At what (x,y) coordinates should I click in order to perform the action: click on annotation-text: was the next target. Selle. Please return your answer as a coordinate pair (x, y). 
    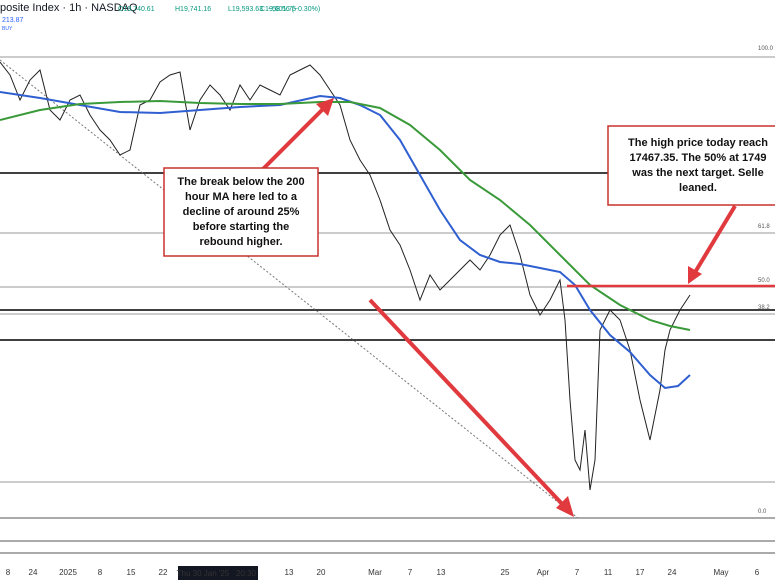
    Looking at the image, I should click on (697, 173).